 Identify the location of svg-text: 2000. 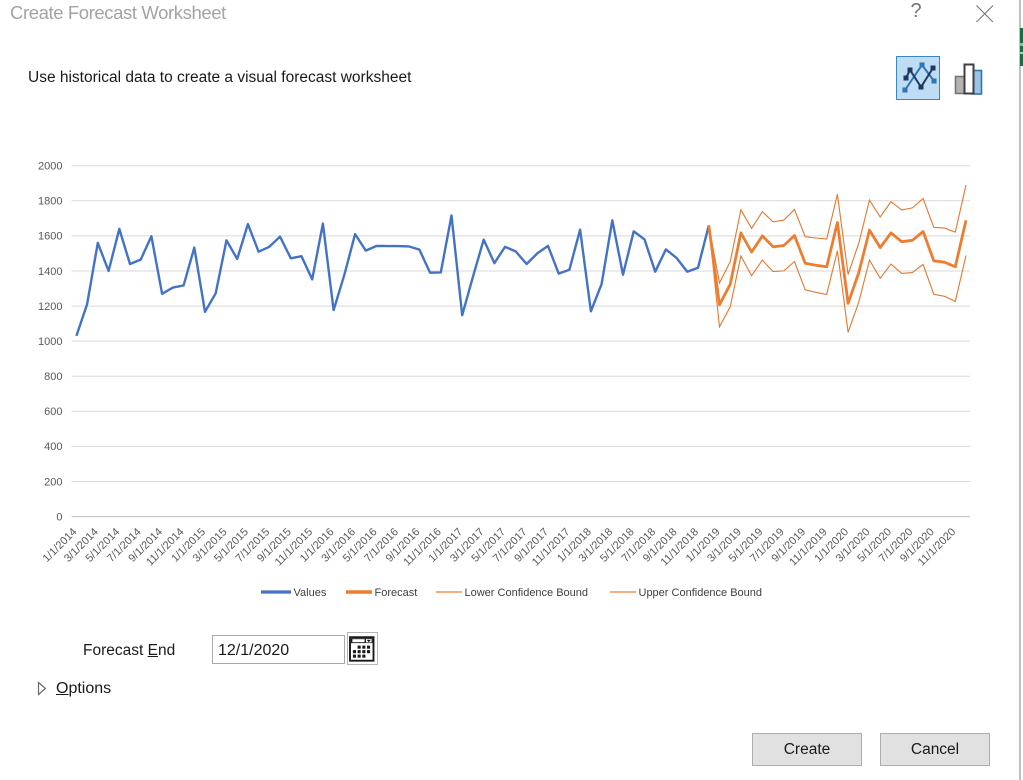
(50, 167).